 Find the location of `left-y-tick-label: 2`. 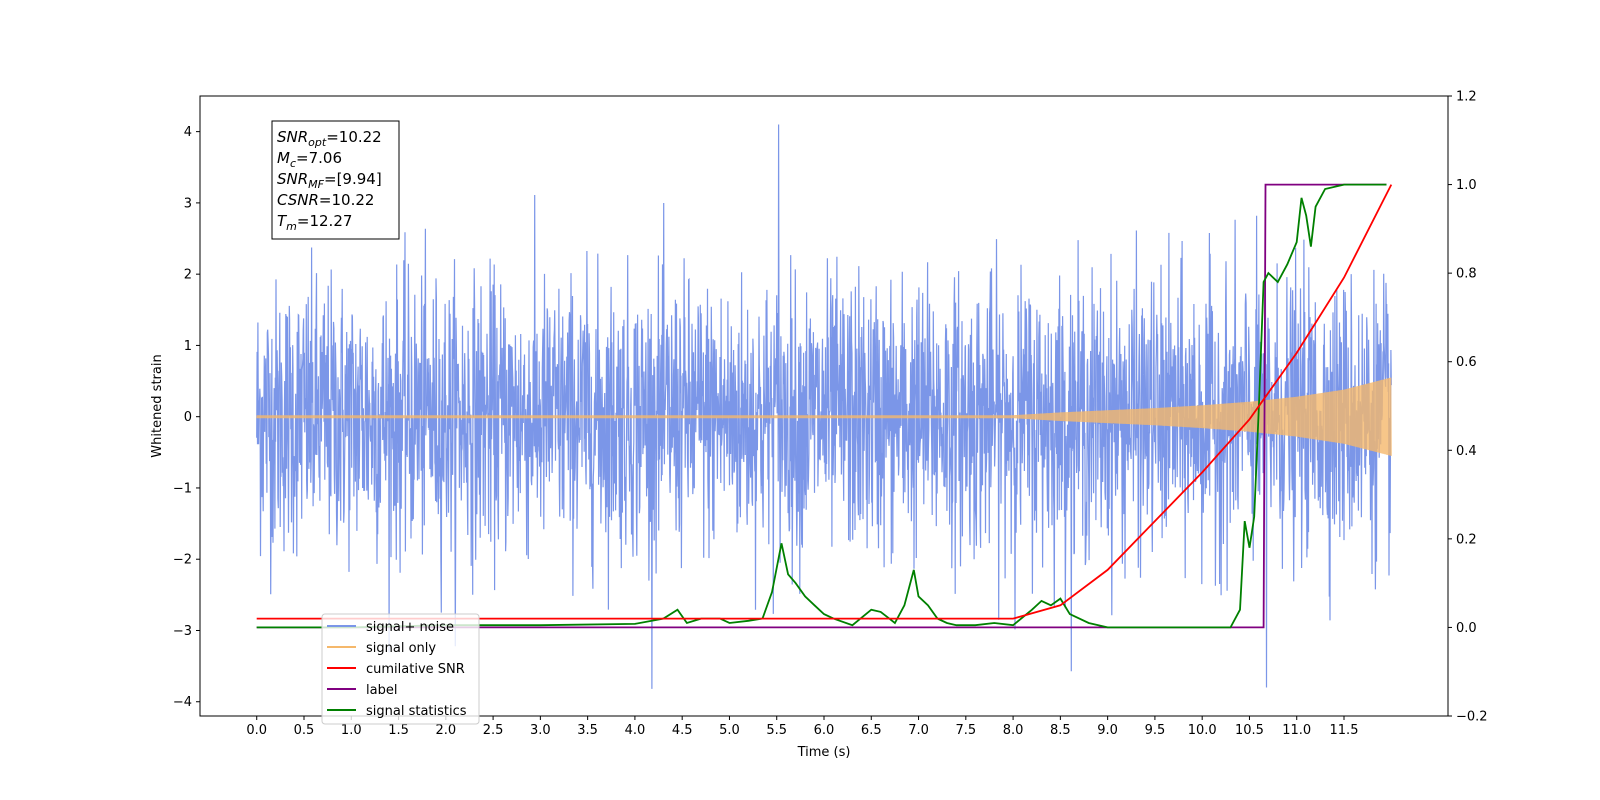

left-y-tick-label: 2 is located at coordinates (188, 275).